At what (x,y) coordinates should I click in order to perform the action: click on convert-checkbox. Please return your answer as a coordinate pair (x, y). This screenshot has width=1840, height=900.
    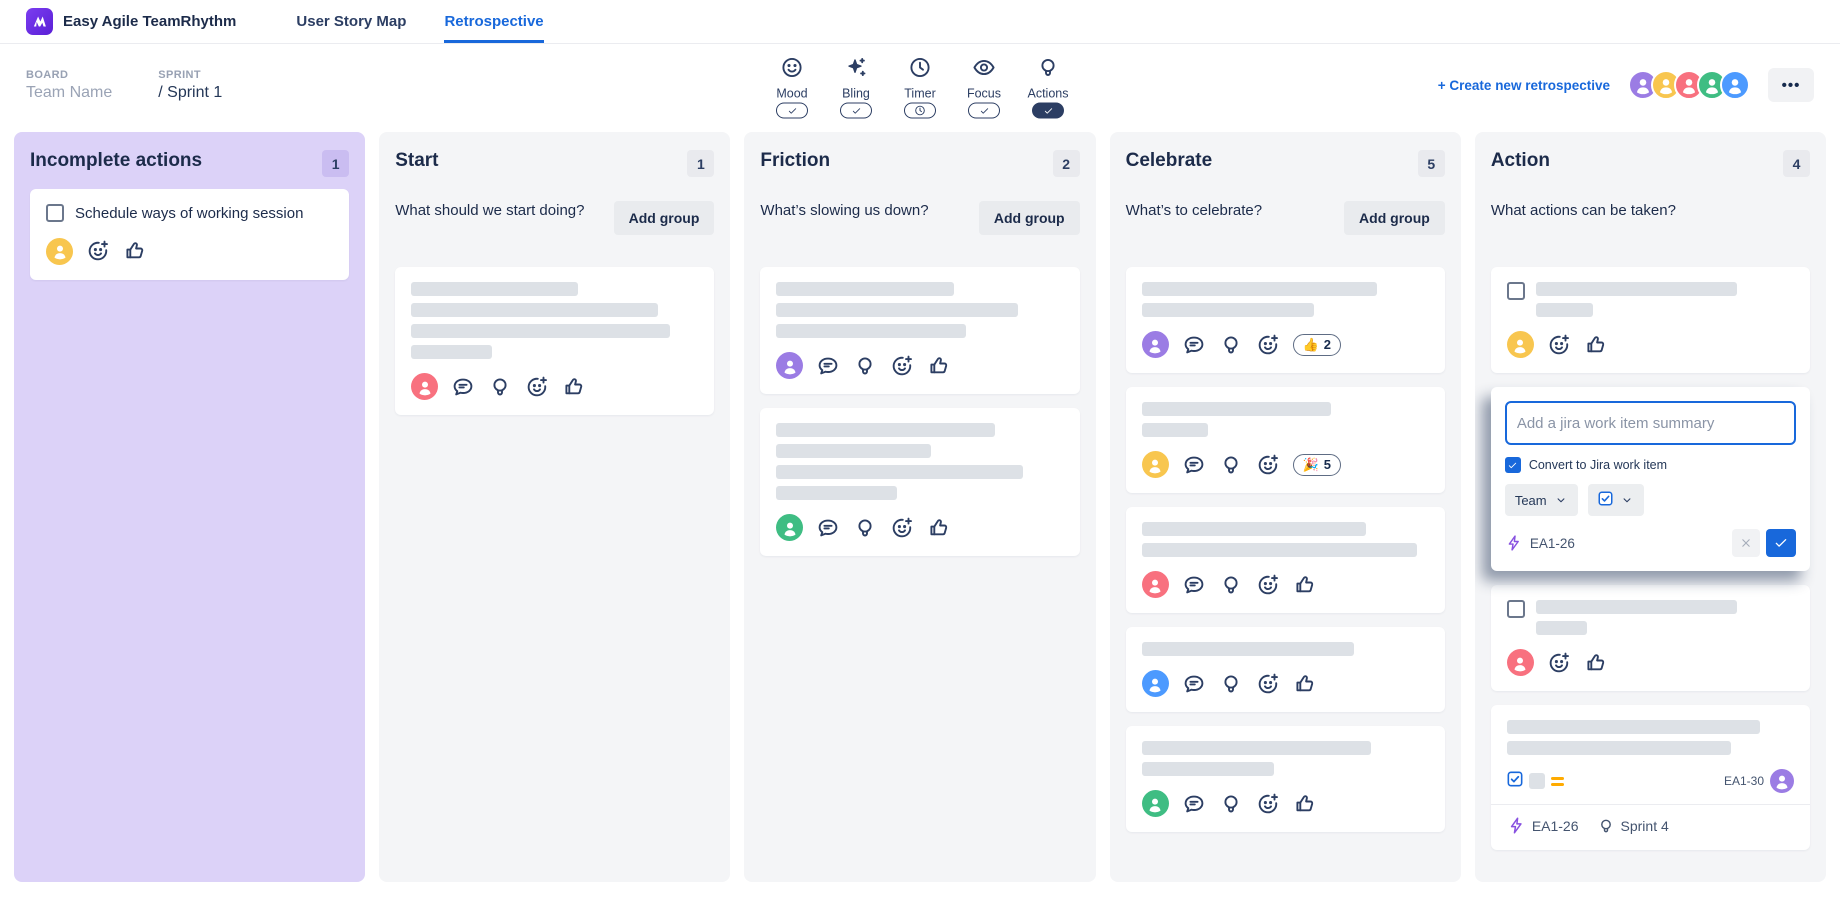
    Looking at the image, I should click on (1512, 465).